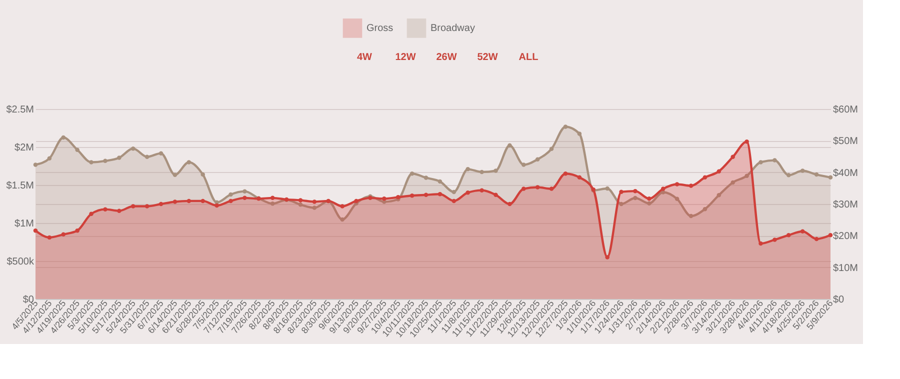 Image resolution: width=900 pixels, height=379 pixels. Describe the element at coordinates (365, 57) in the screenshot. I see `text: 4W` at that location.